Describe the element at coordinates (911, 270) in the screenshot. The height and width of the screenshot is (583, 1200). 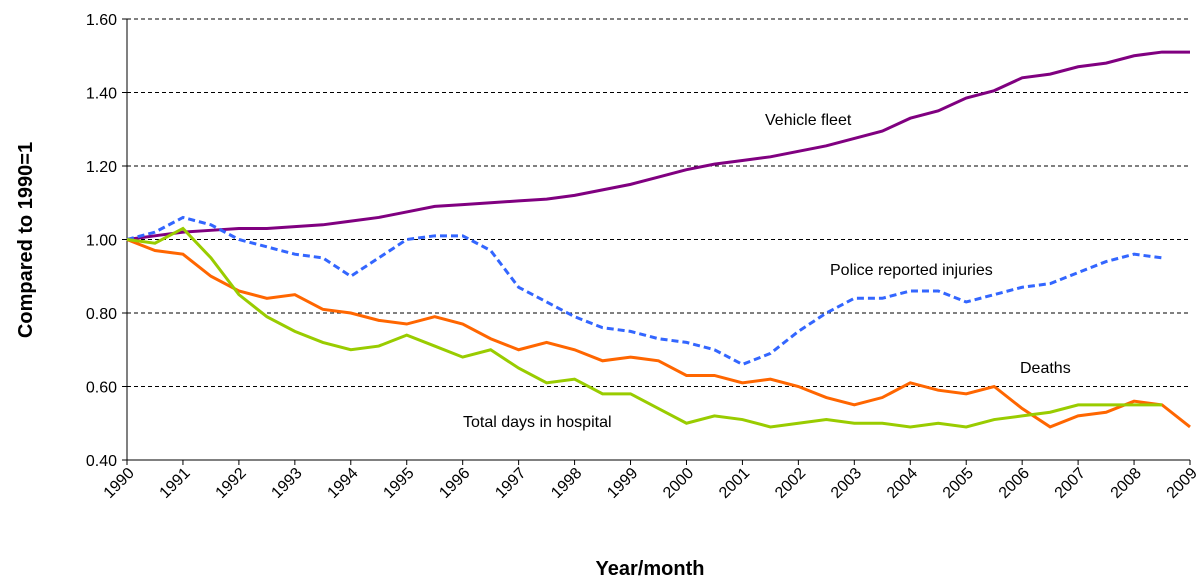
I see `series-label: Police reported injuries` at that location.